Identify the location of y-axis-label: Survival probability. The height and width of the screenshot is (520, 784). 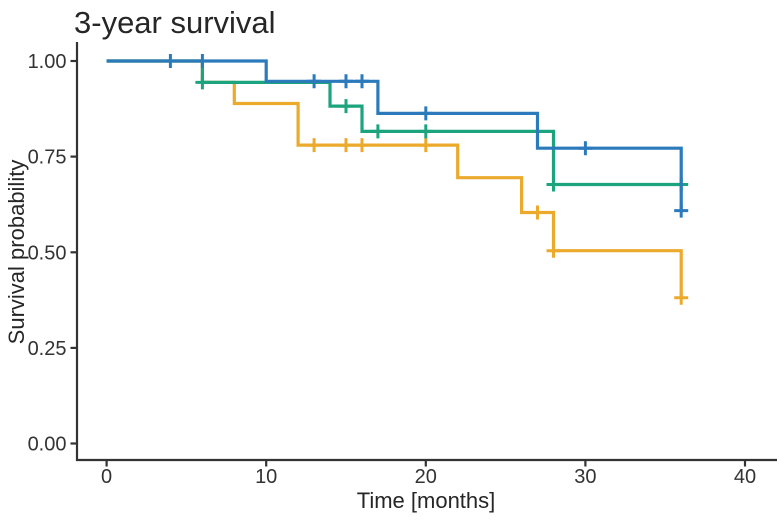
(16, 252).